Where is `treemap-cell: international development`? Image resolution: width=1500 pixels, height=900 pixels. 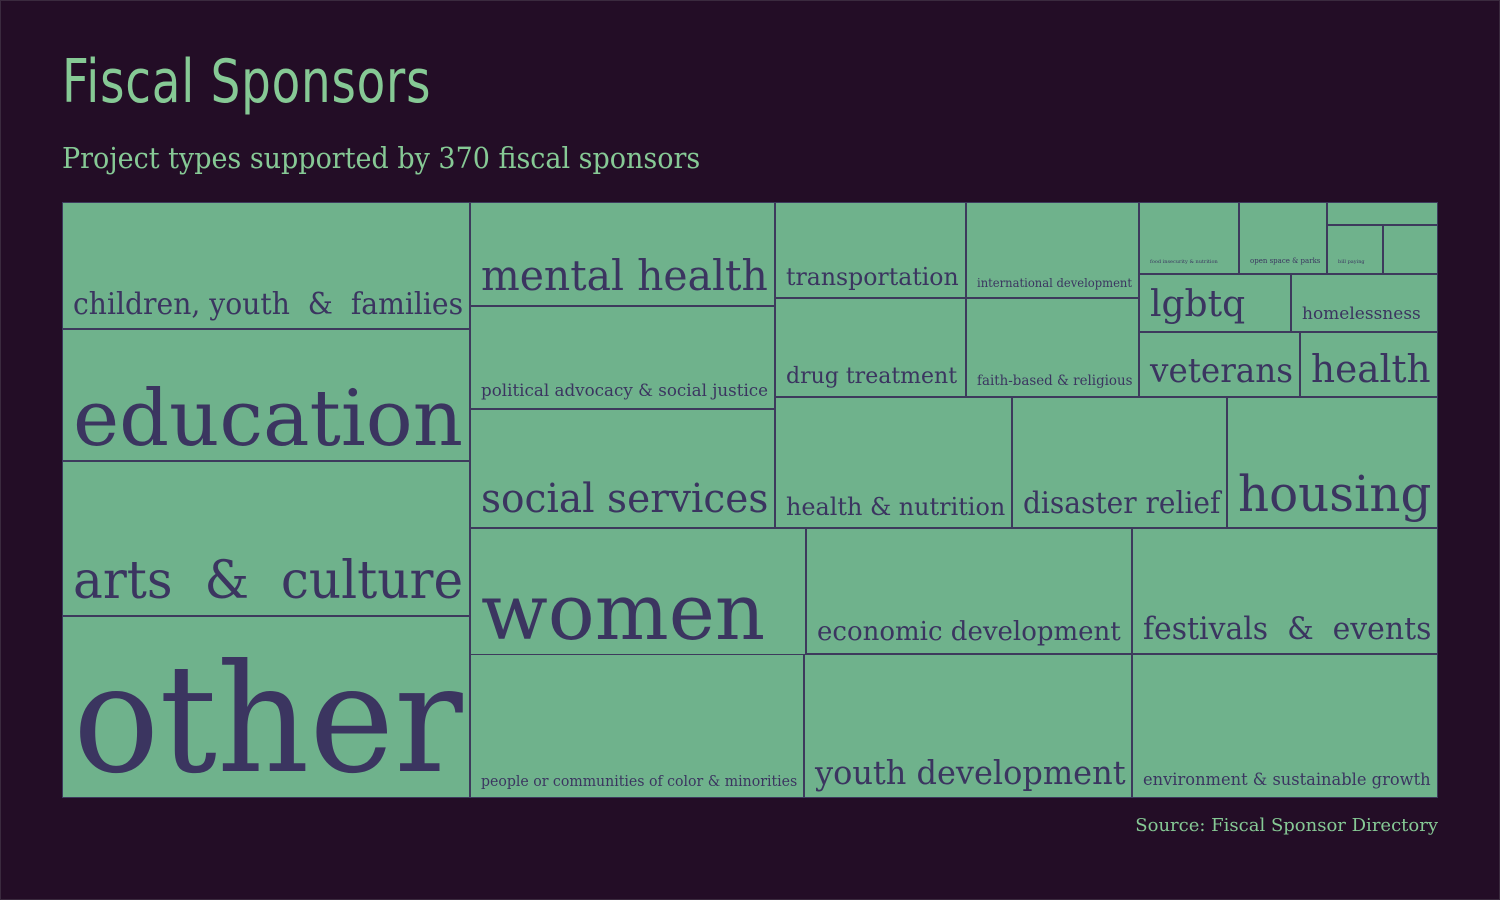
treemap-cell: international development is located at coordinates (1052, 250).